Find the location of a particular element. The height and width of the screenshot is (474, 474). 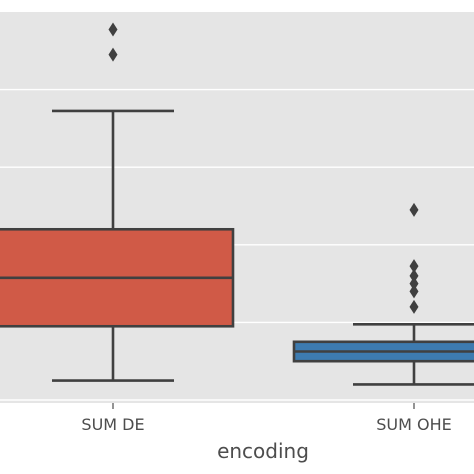

x-tick-label: SUM OHE is located at coordinates (414, 424).